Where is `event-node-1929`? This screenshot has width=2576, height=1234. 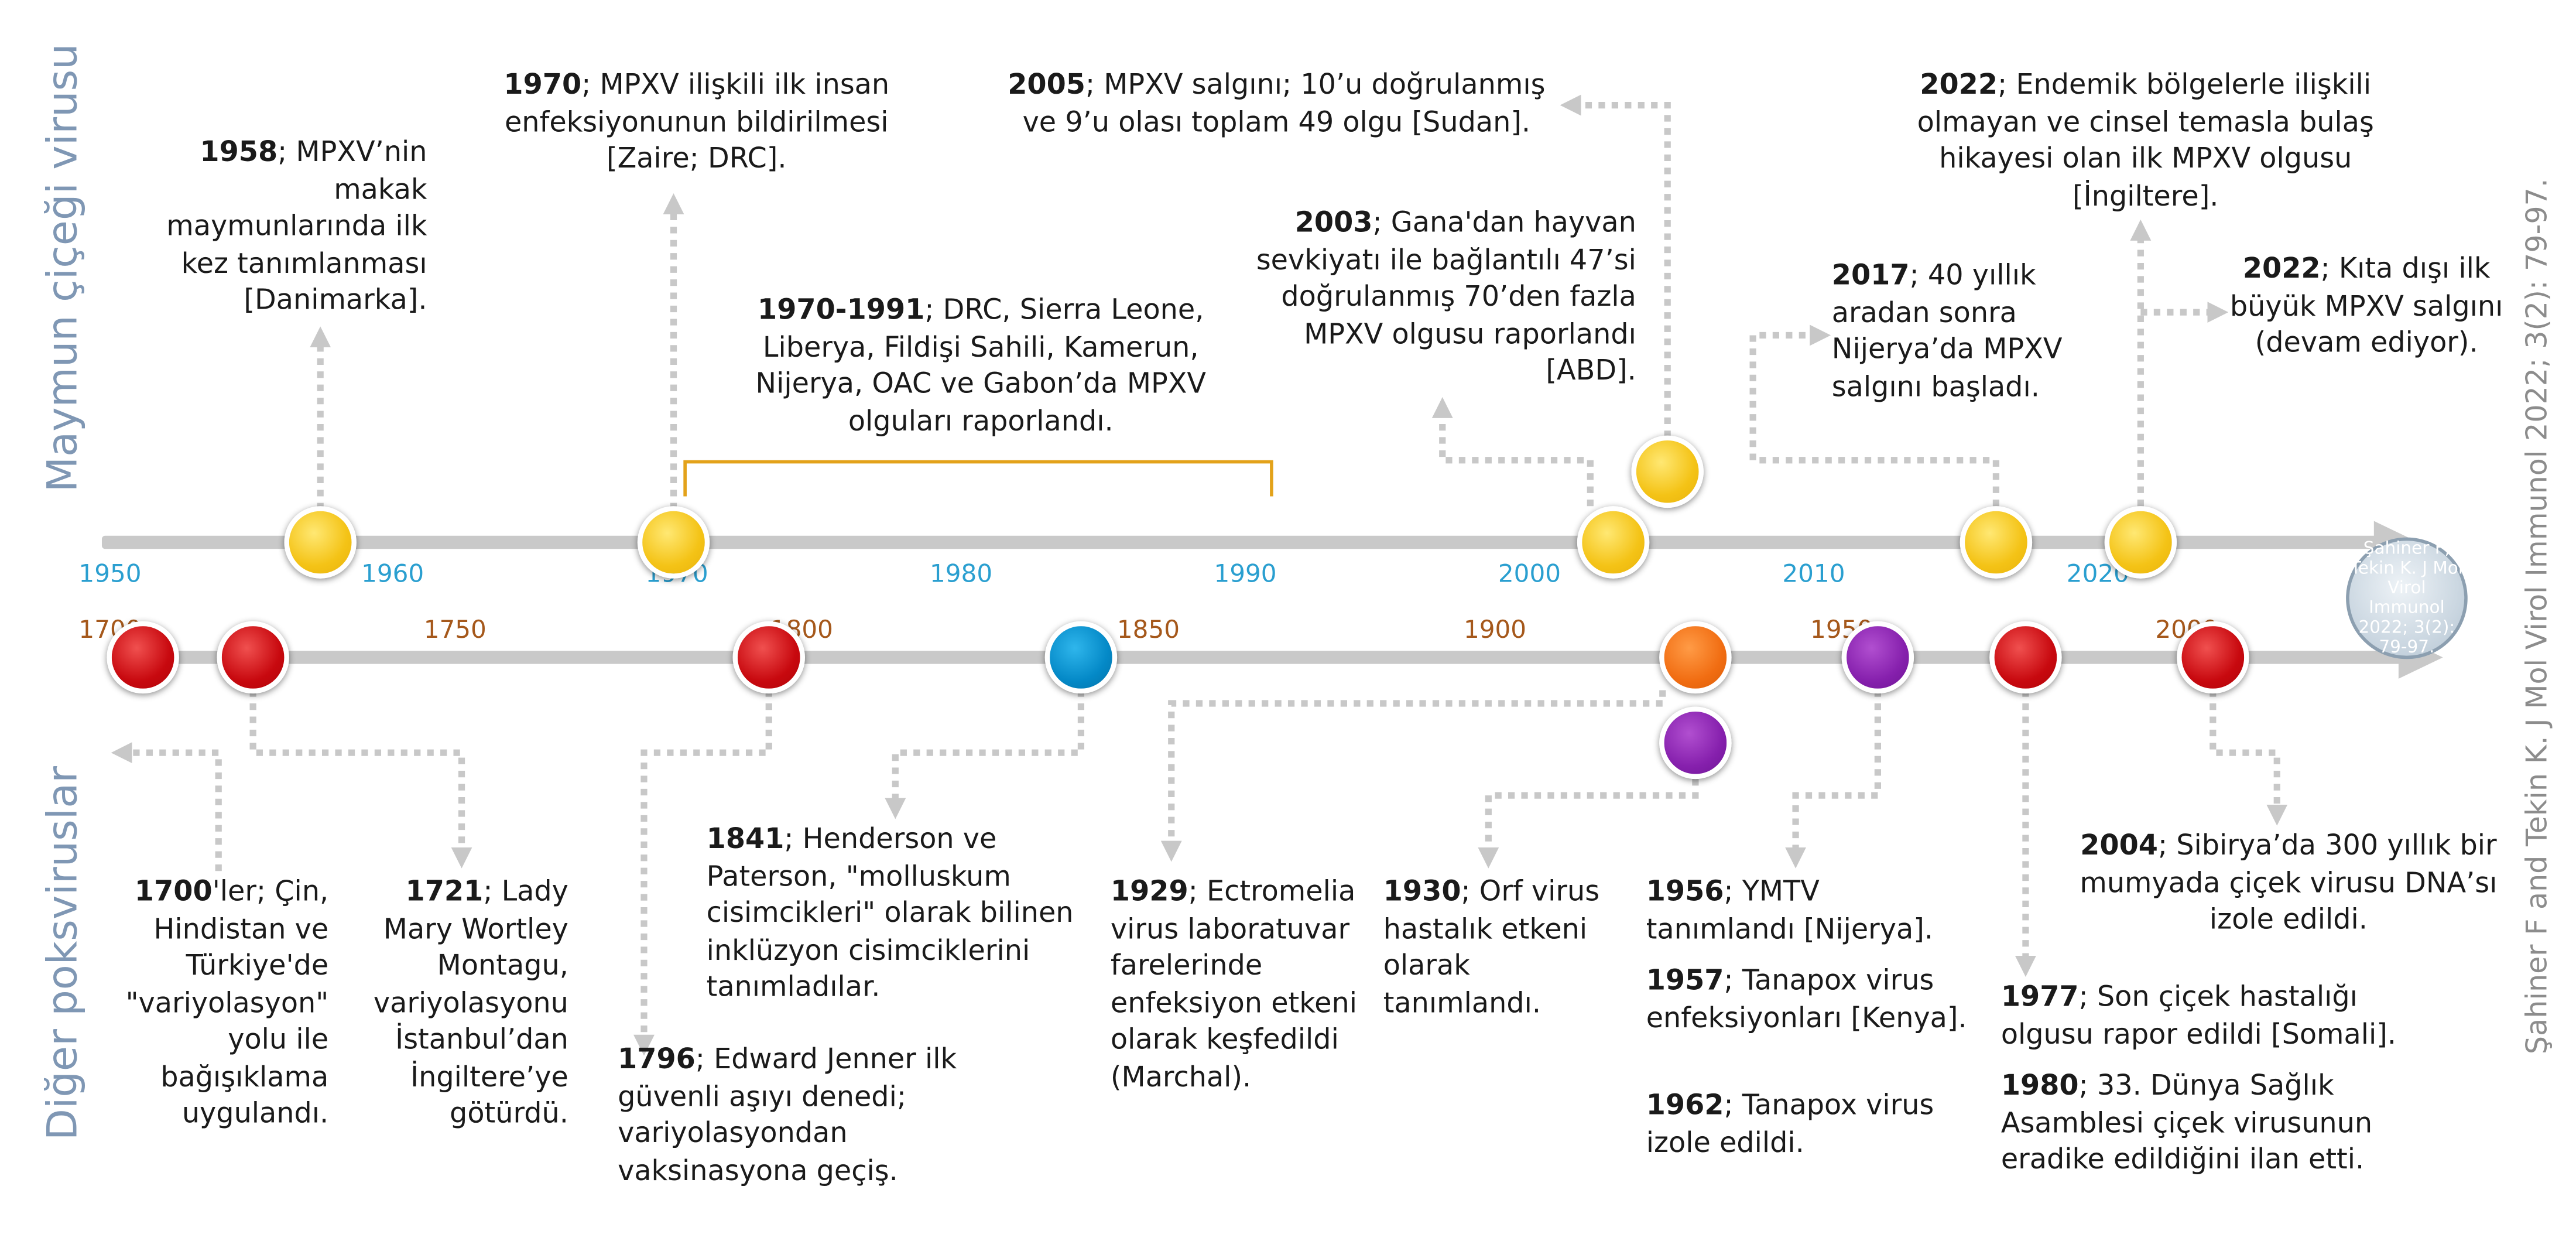 event-node-1929 is located at coordinates (1695, 657).